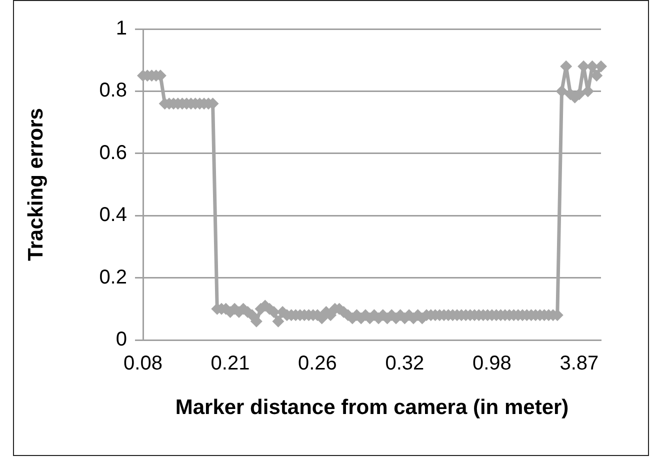  Describe the element at coordinates (121, 29) in the screenshot. I see `y-tick-label: 1` at that location.